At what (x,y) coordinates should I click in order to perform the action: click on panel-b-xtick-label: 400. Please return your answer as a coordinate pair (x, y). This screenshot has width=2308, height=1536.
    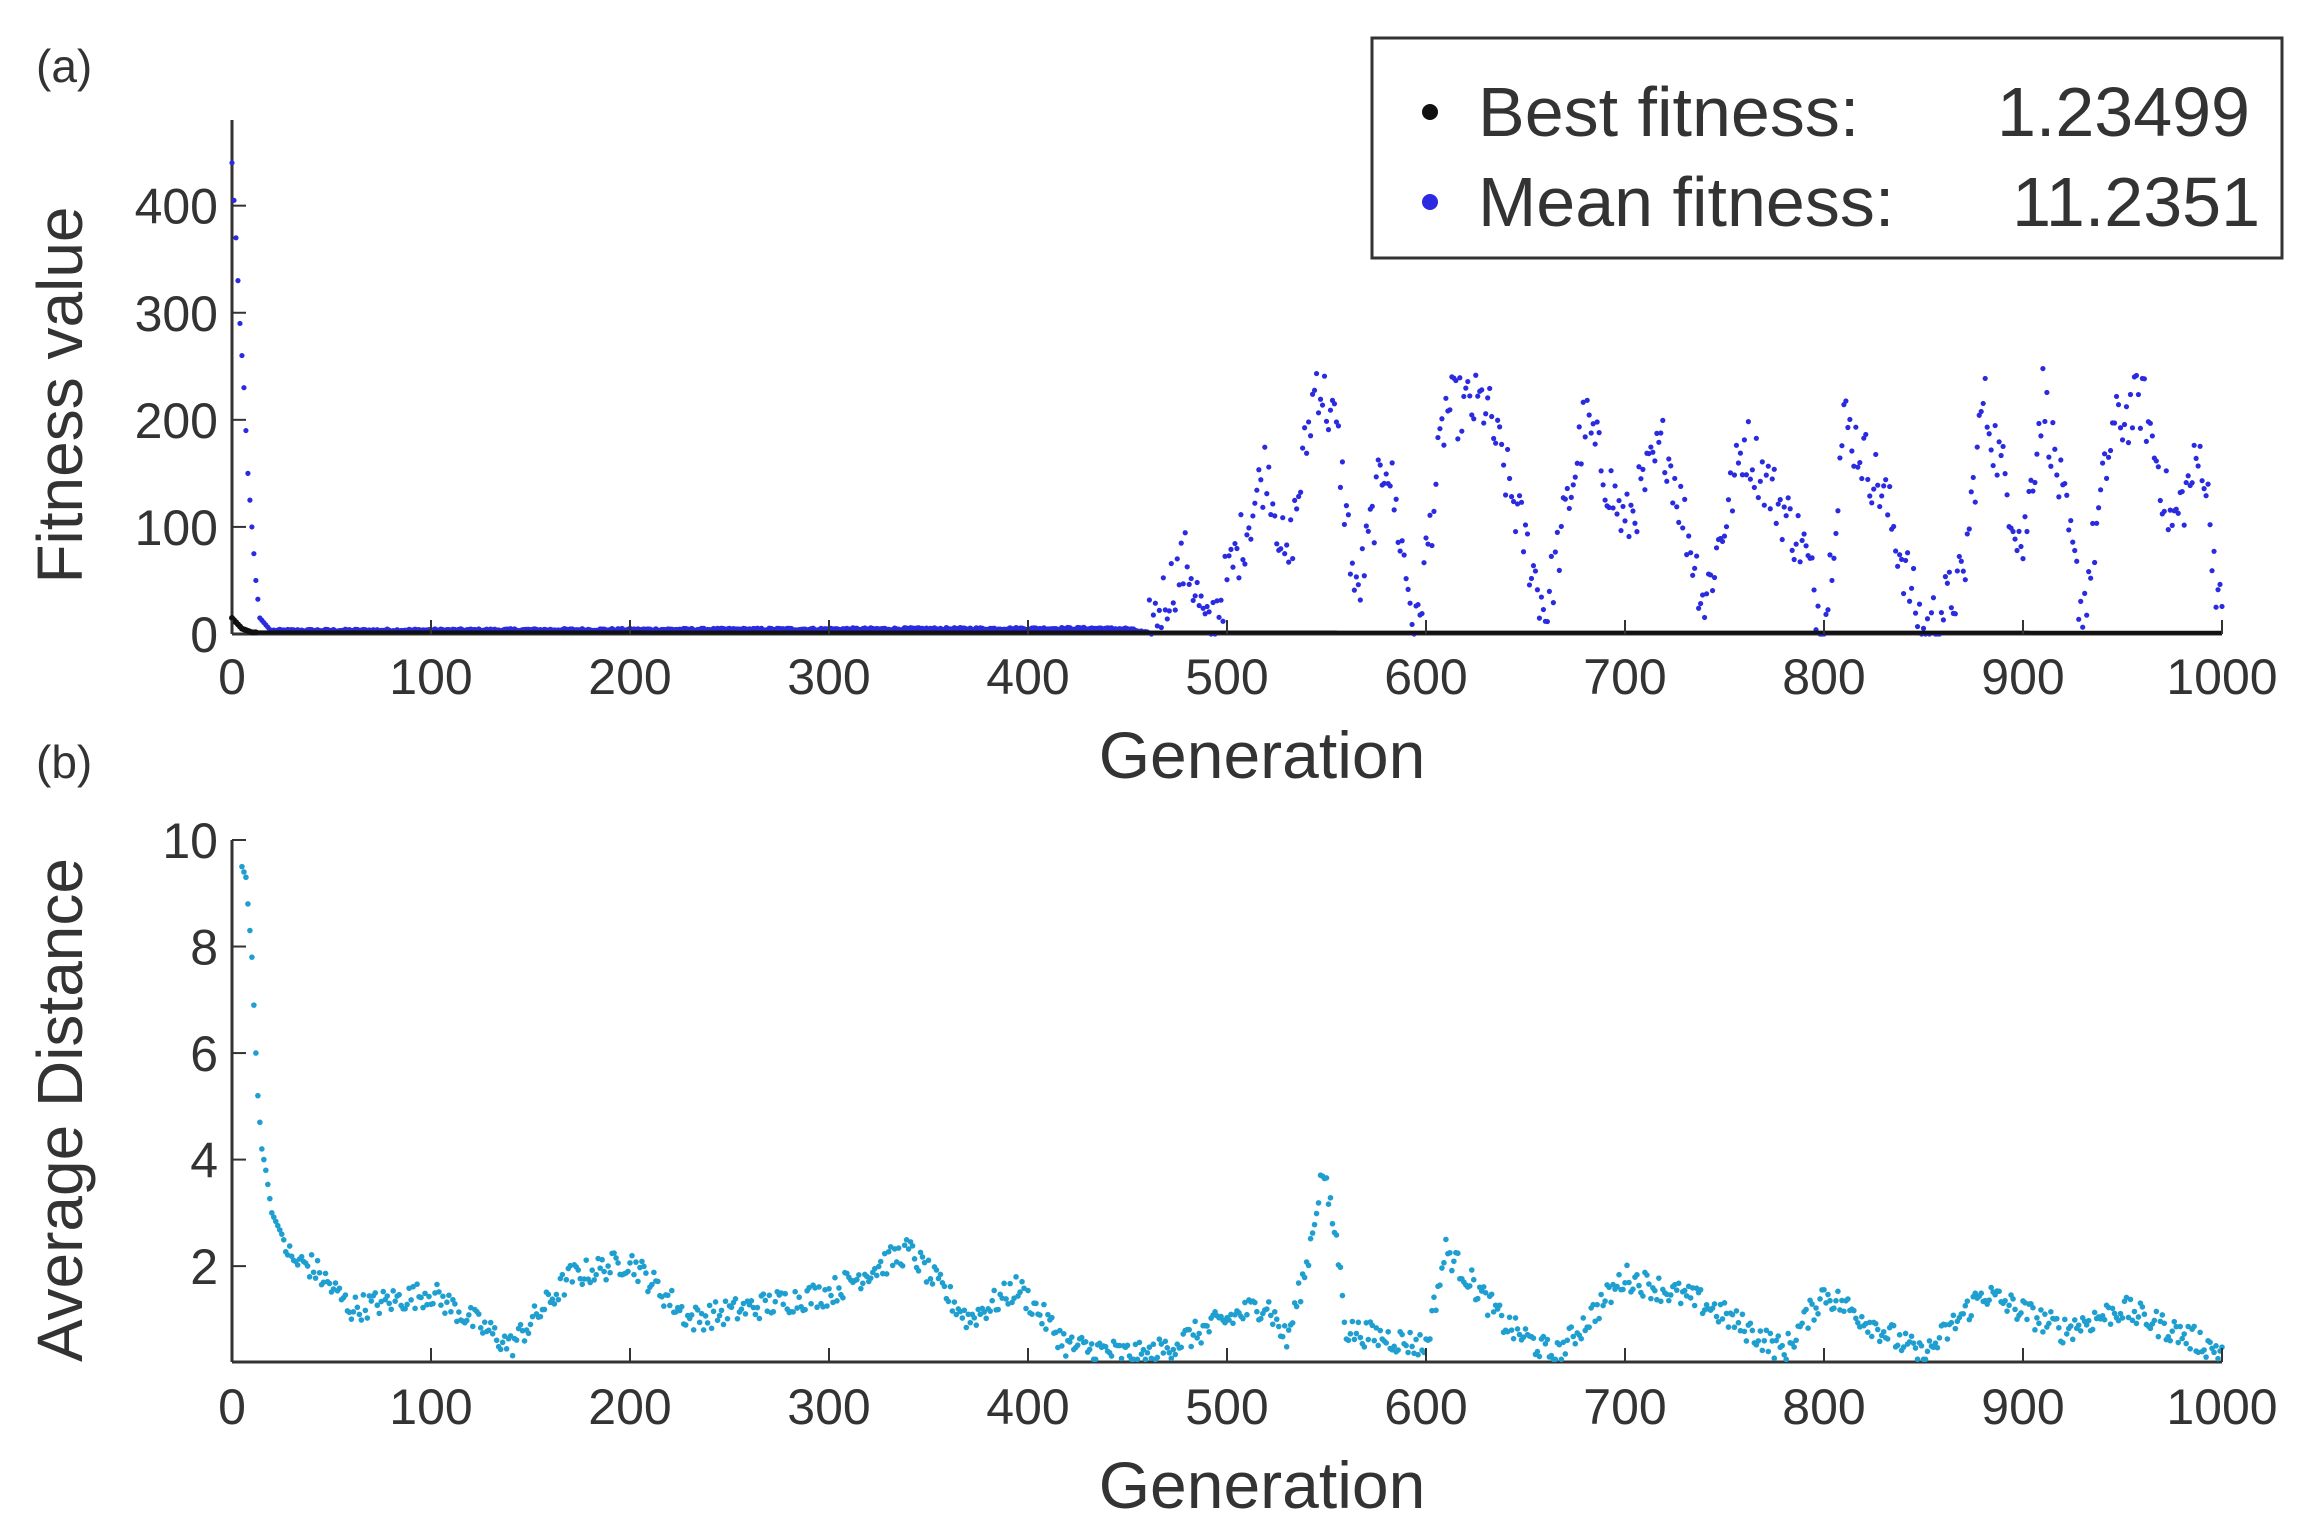
    Looking at the image, I should click on (1027, 1407).